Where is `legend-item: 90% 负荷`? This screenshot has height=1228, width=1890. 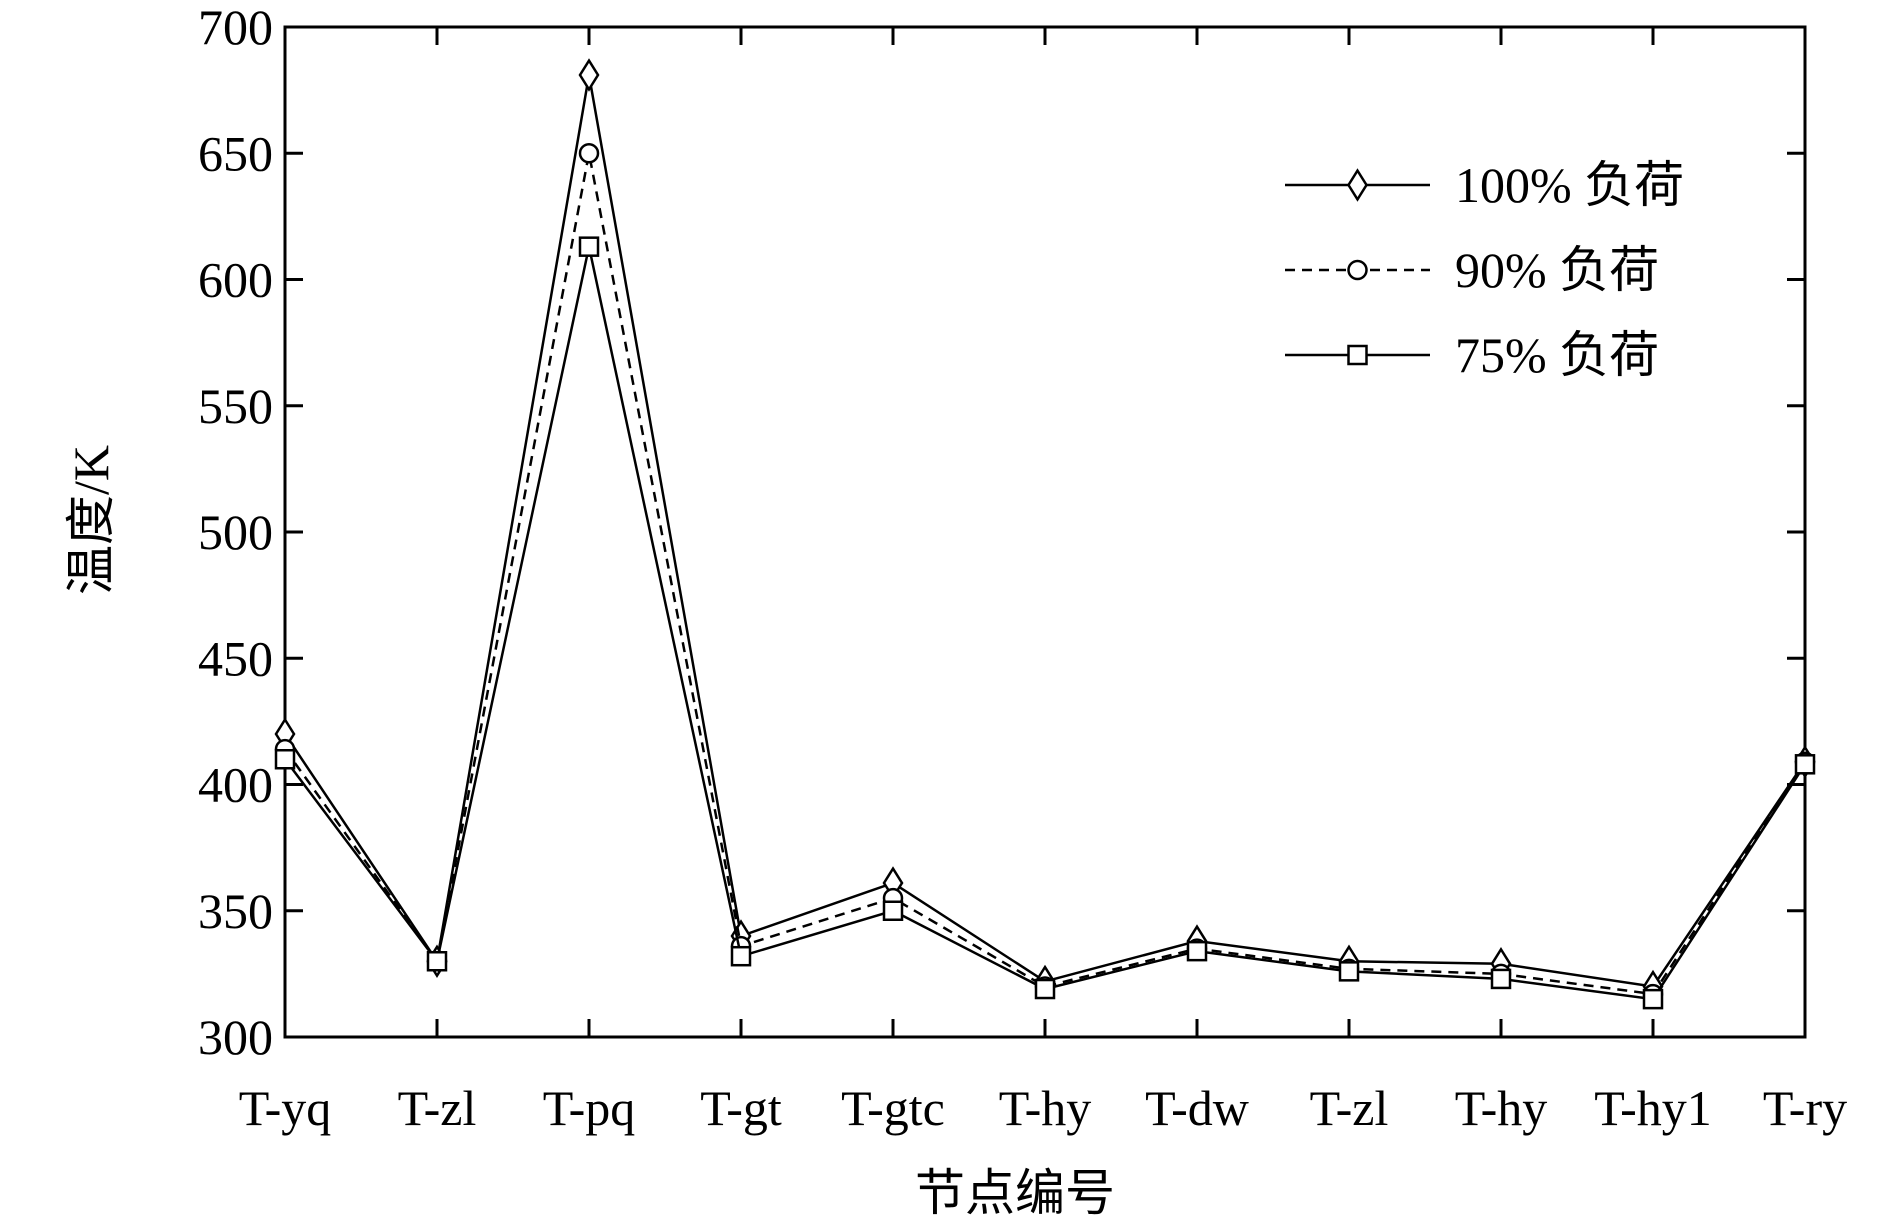
legend-item: 90% 负荷 is located at coordinates (1472, 270).